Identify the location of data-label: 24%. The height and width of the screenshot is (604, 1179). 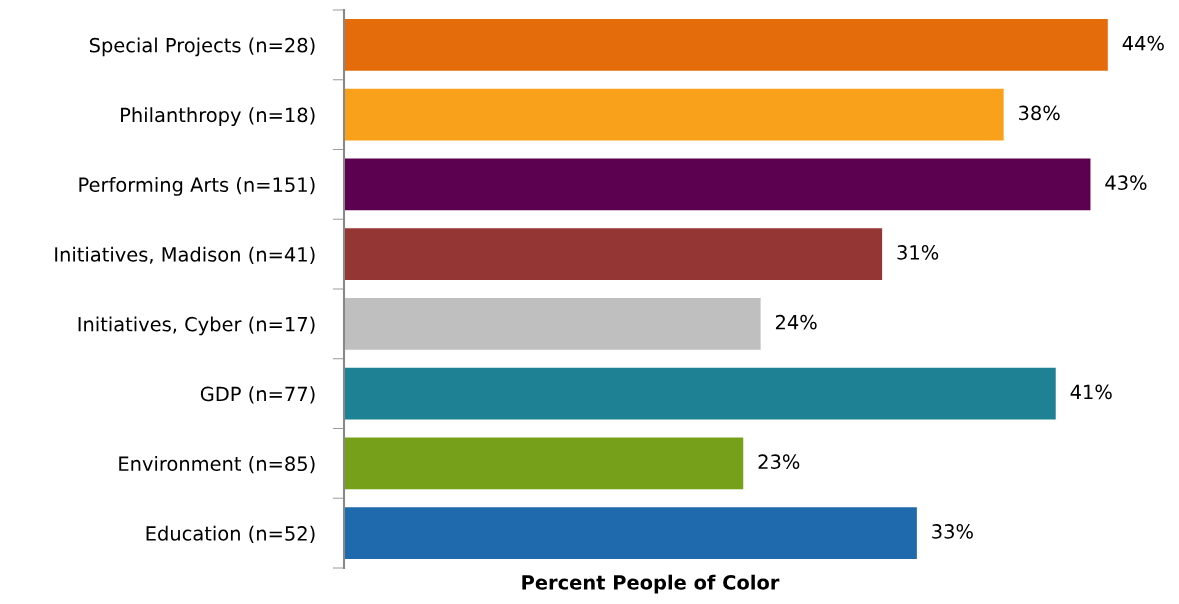
(796, 322).